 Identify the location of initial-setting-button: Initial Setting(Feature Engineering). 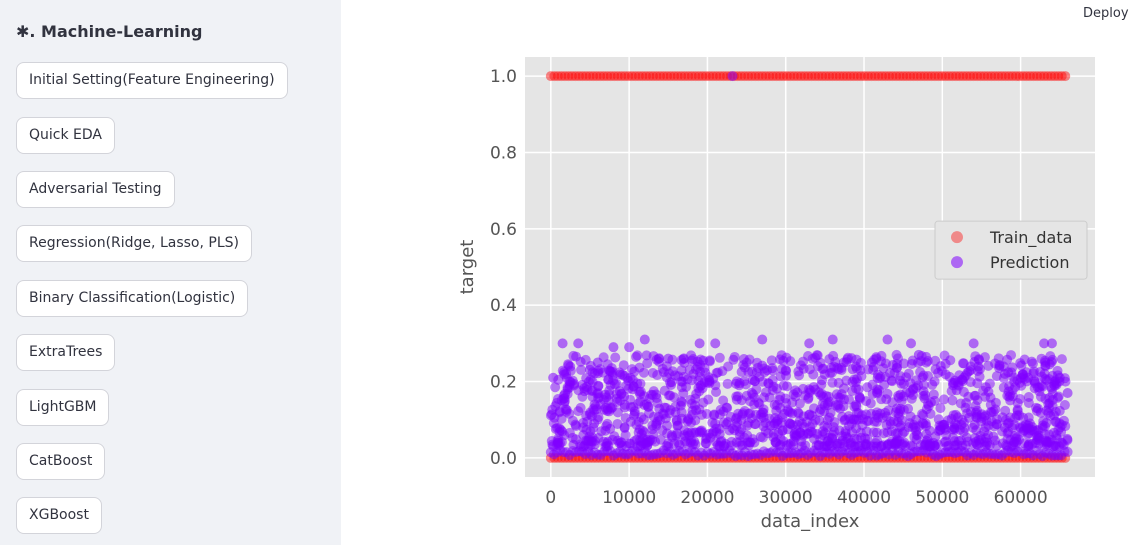
(152, 80).